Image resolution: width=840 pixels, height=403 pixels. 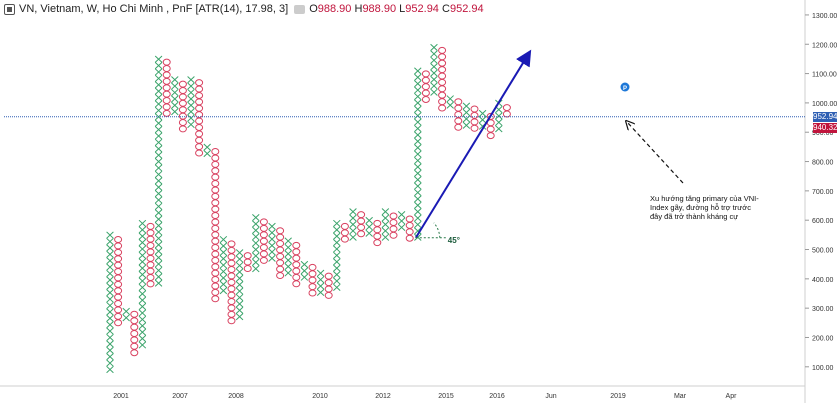 I want to click on eye-icon, so click(x=300, y=9).